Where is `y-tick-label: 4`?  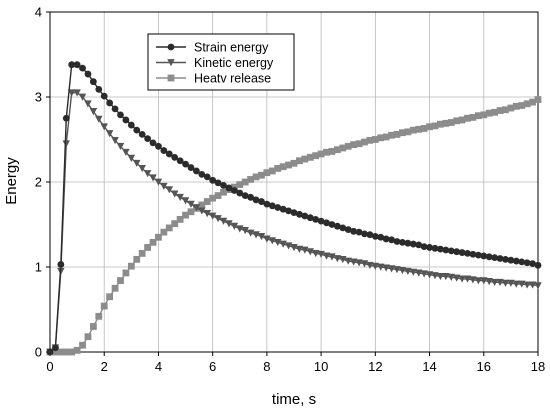 y-tick-label: 4 is located at coordinates (38, 12).